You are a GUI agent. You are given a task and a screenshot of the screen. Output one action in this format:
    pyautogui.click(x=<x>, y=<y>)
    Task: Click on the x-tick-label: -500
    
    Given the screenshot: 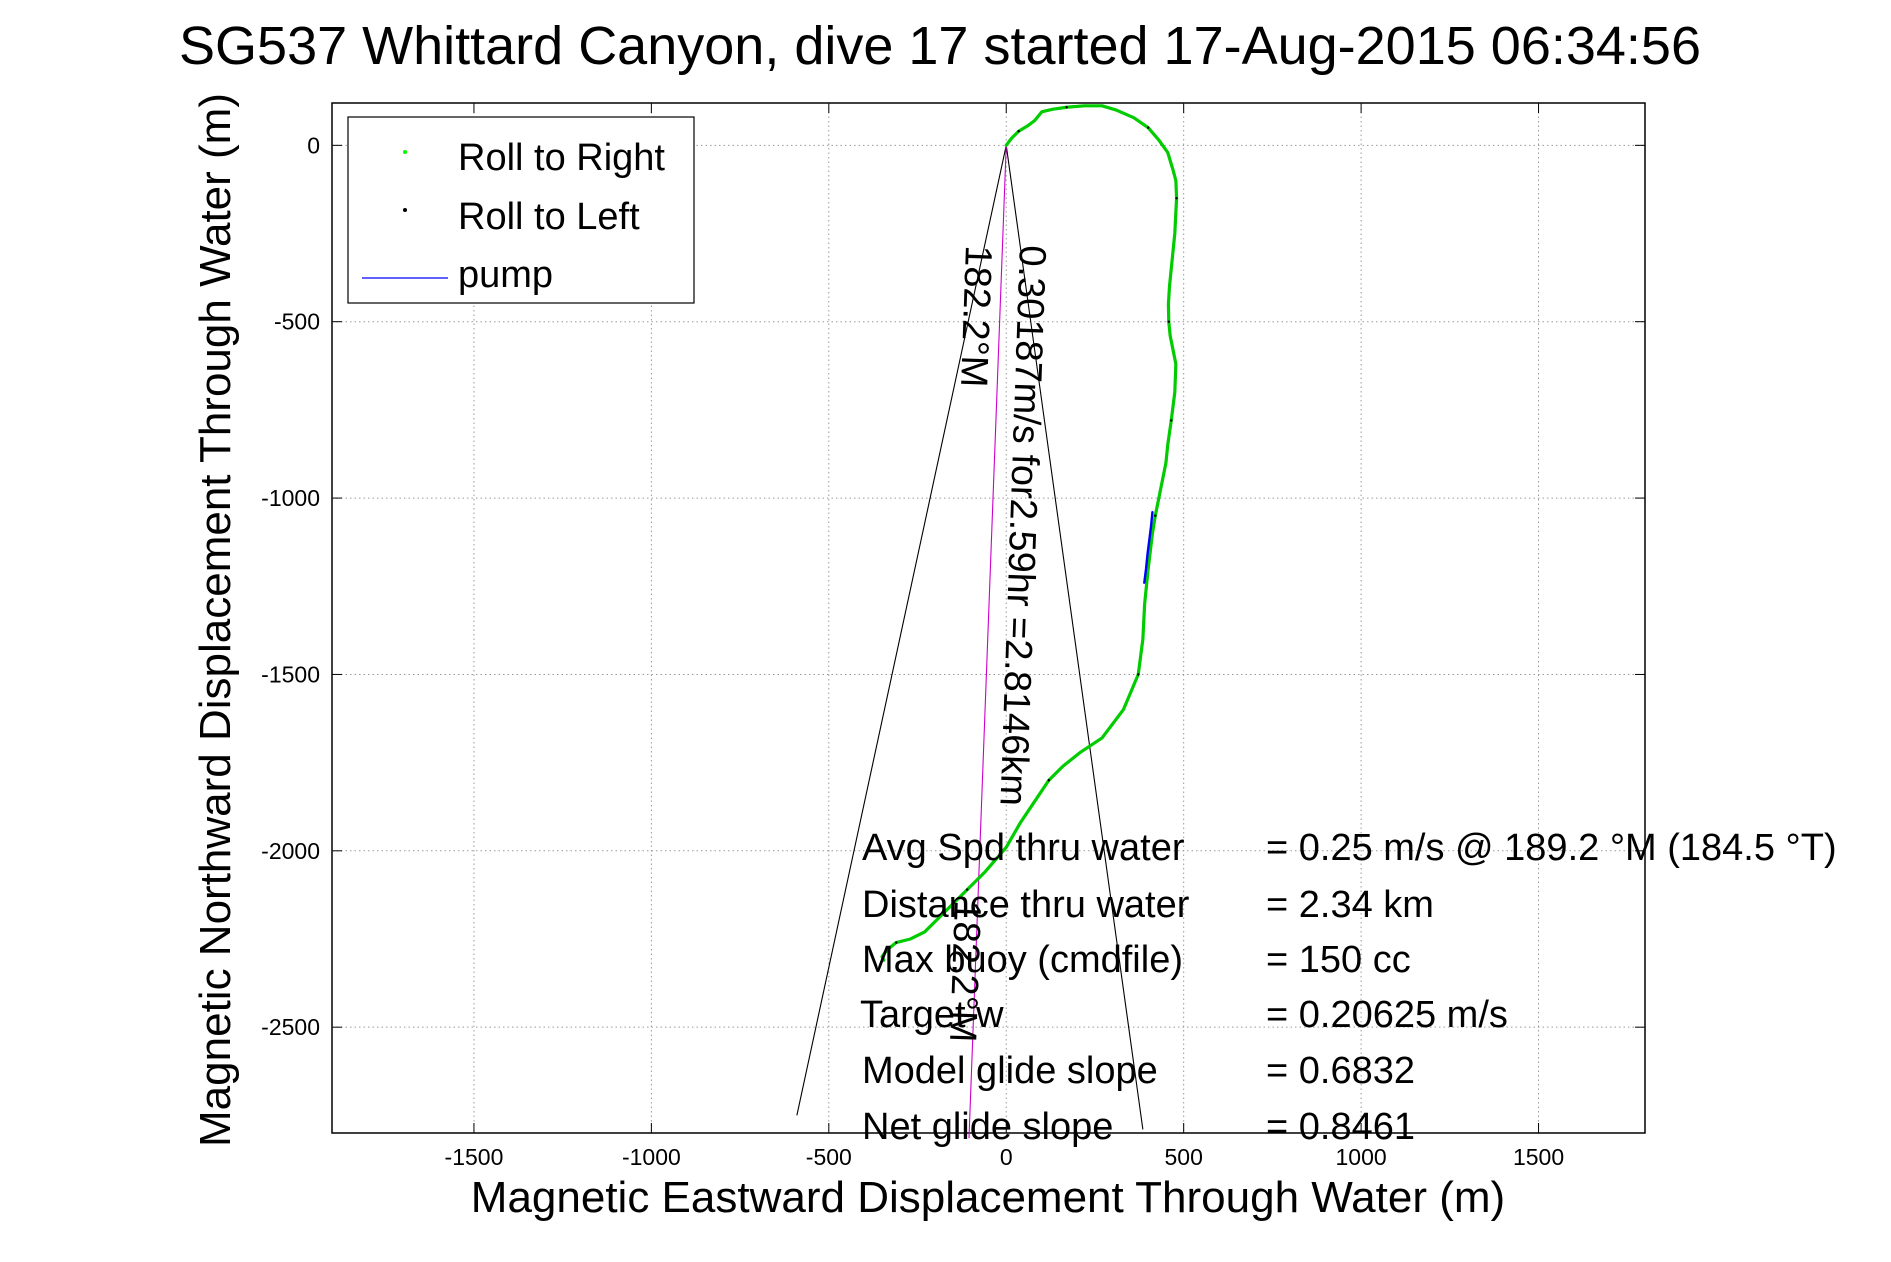 What is the action you would take?
    pyautogui.click(x=829, y=1157)
    